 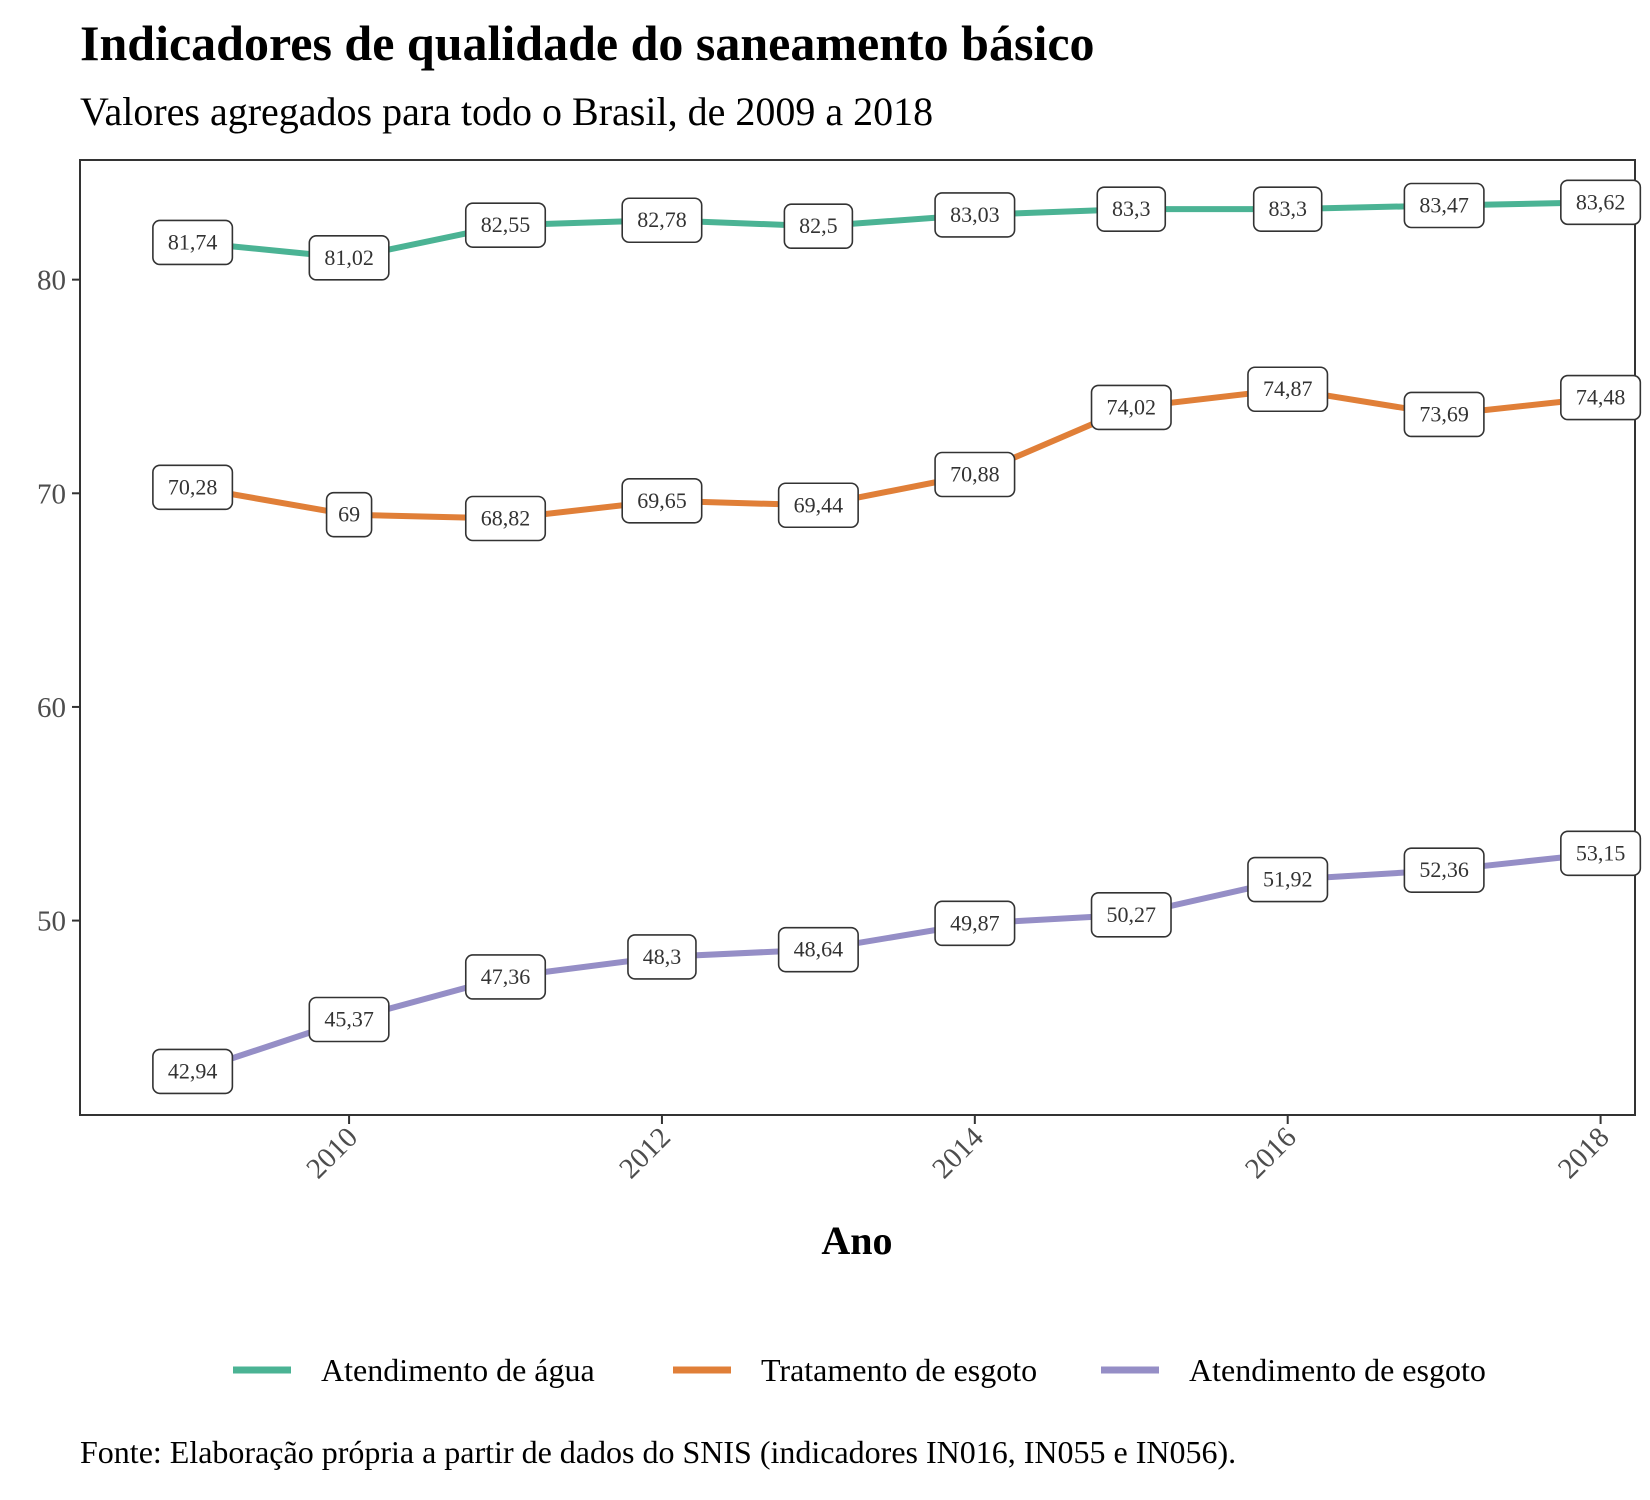 I want to click on data-label-tratamento-de-esgoto-2018: 74,48, so click(x=1601, y=397).